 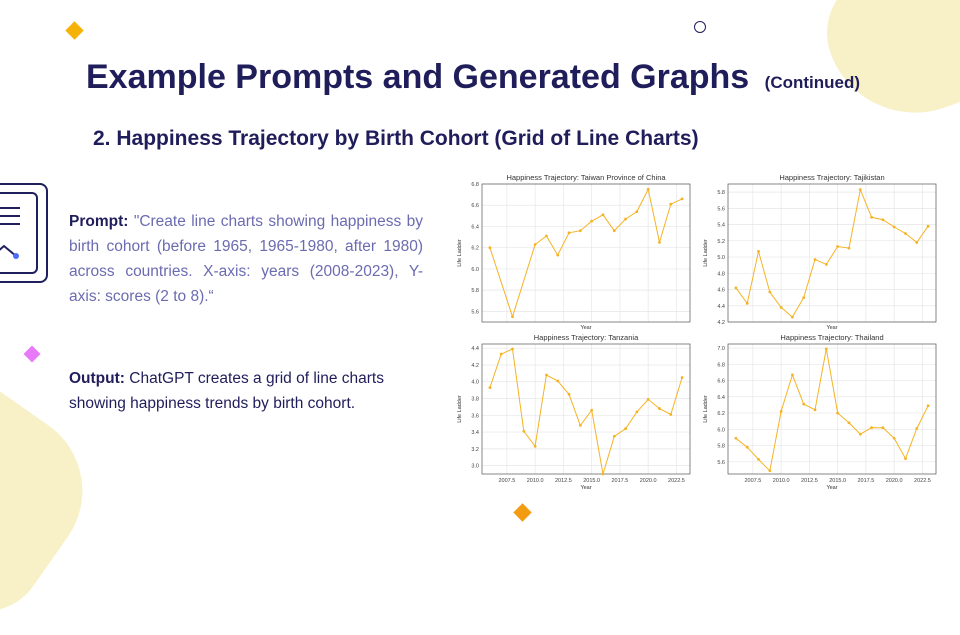 What do you see at coordinates (591, 481) in the screenshot?
I see `x-tick-label: 2015.0` at bounding box center [591, 481].